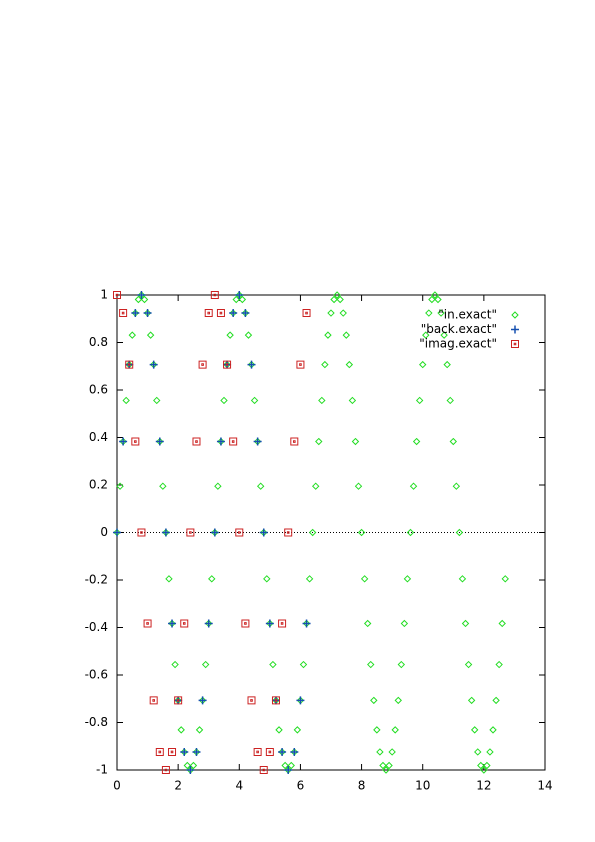  I want to click on x-tick-label: 2, so click(178, 786).